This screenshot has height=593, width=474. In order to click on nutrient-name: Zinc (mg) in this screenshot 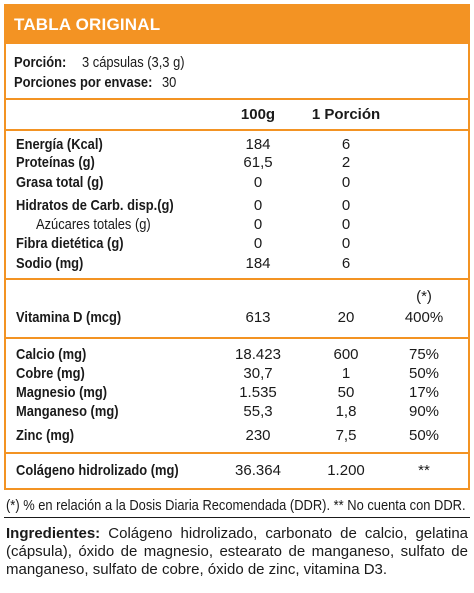, I will do `click(45, 435)`.